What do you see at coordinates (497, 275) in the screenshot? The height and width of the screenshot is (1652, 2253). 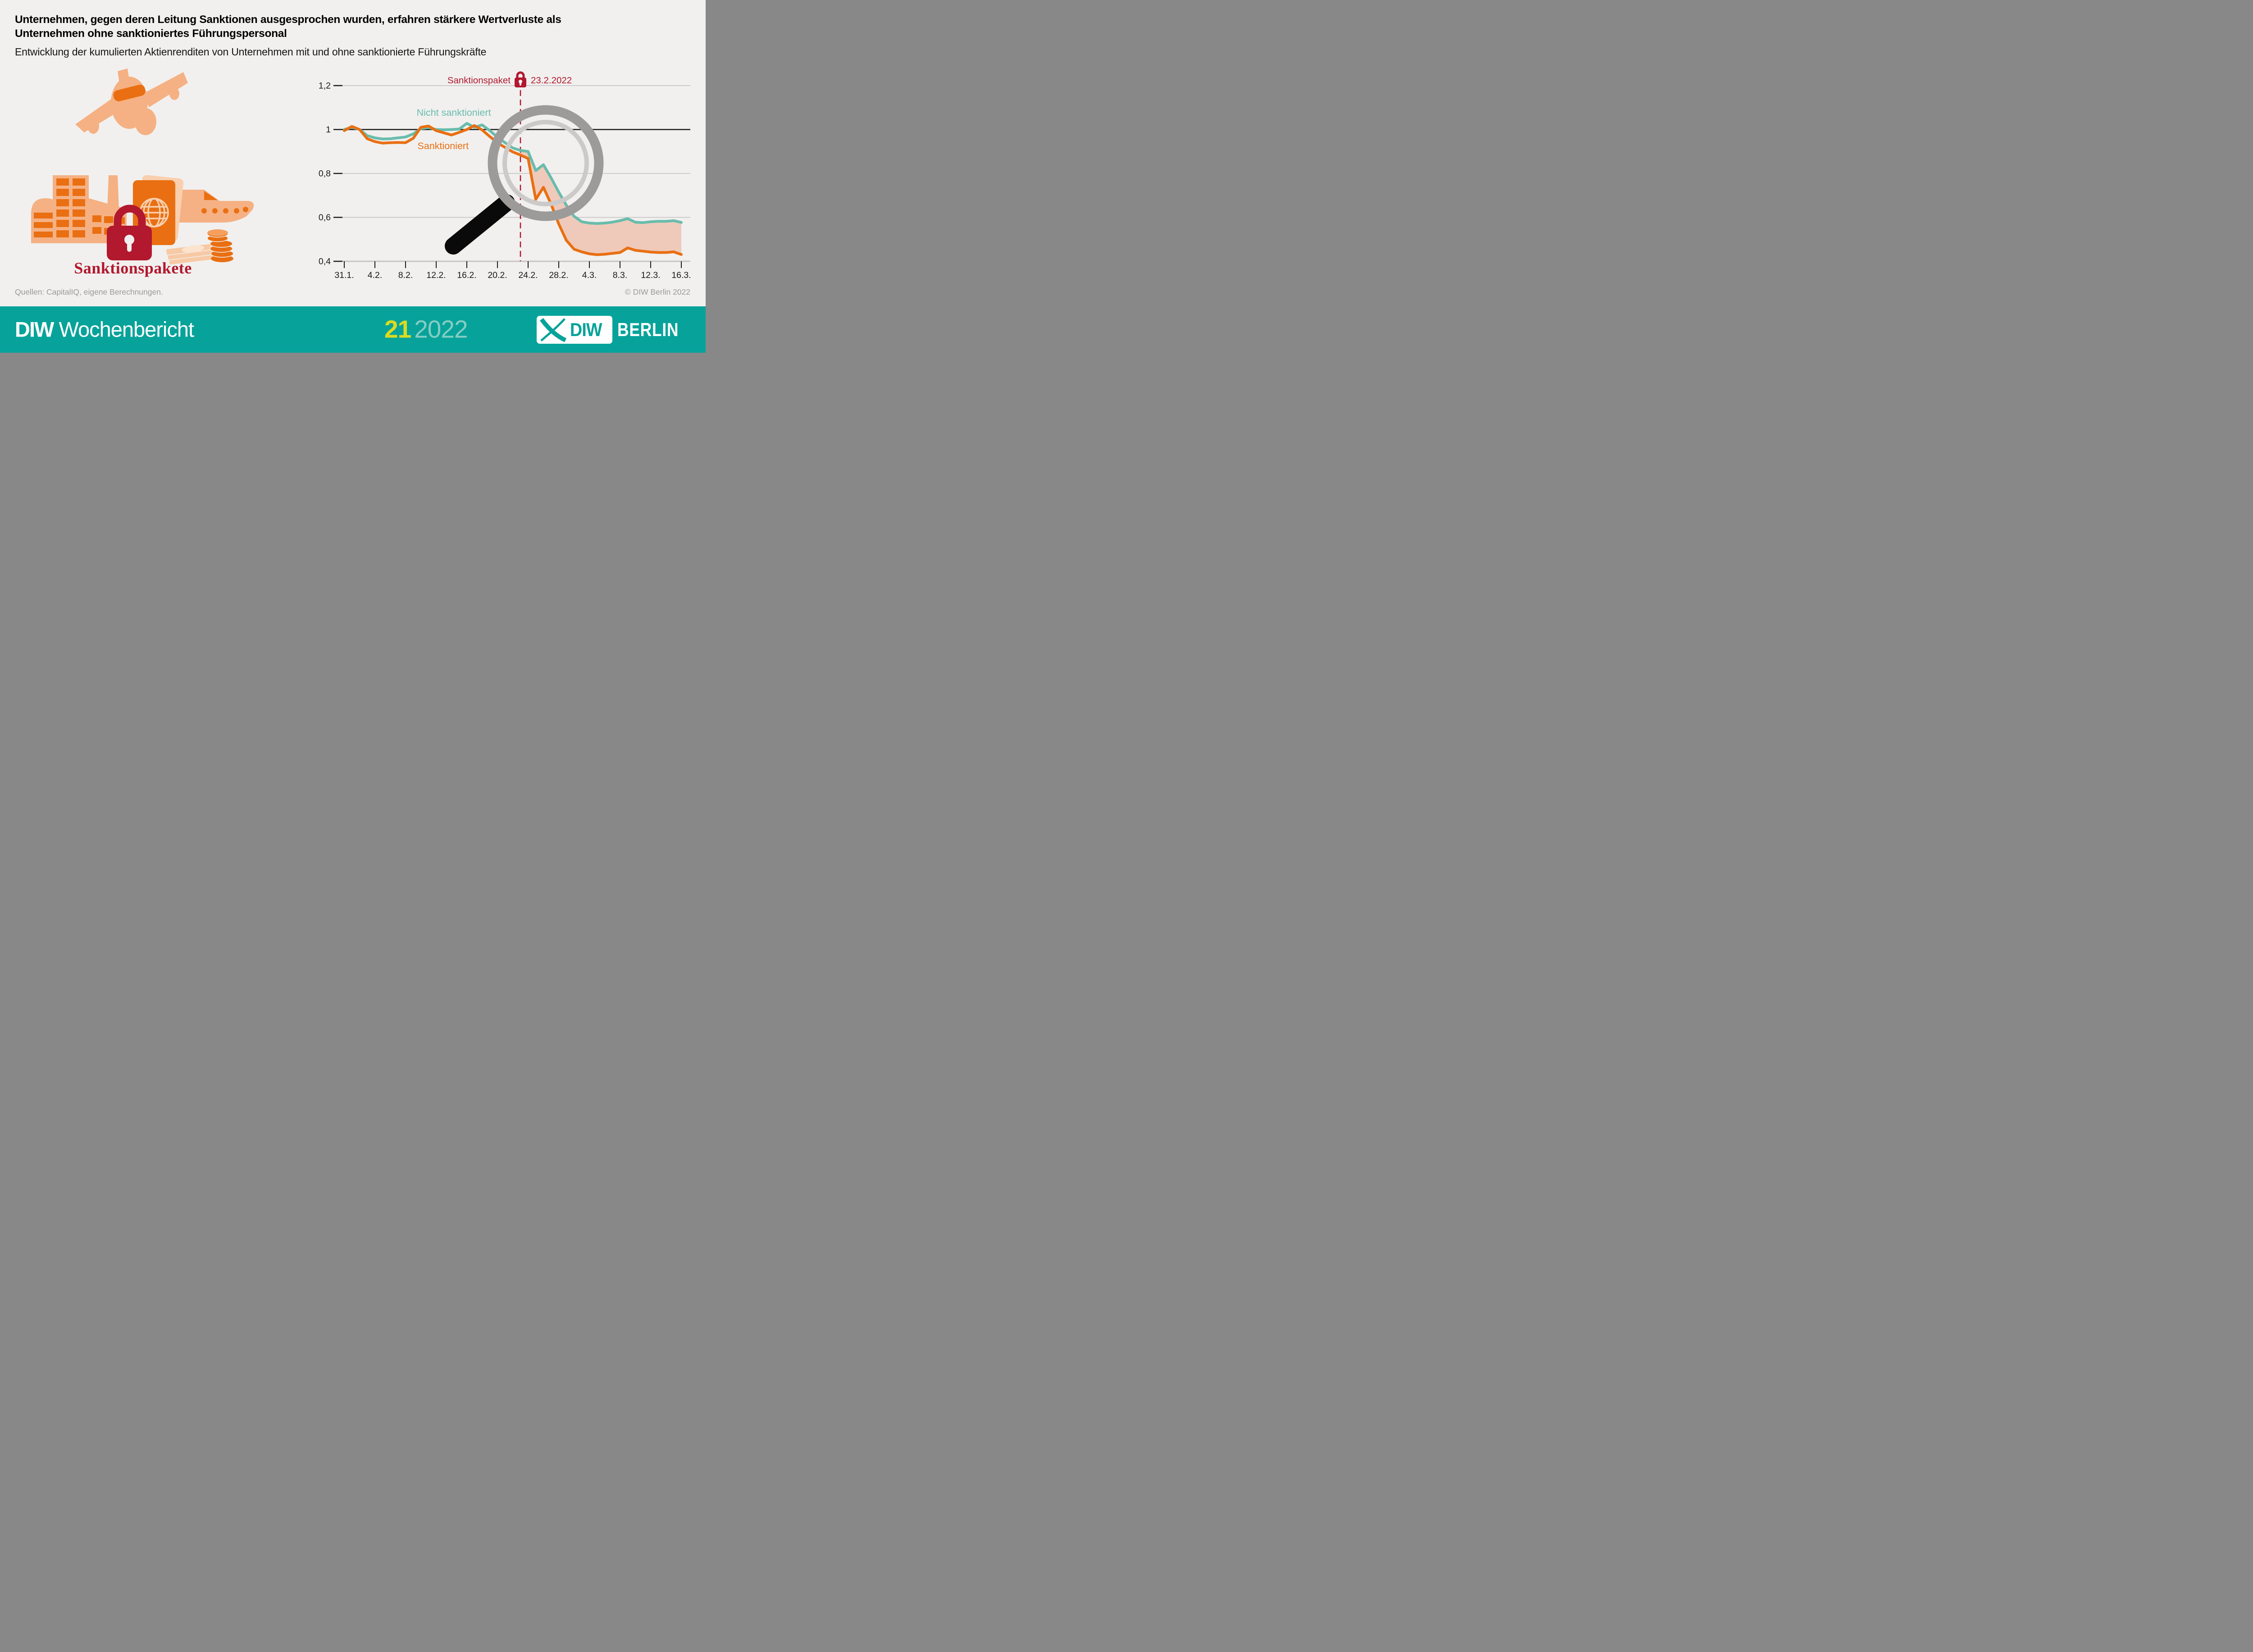 I see `x-axis-label: 20.2.` at bounding box center [497, 275].